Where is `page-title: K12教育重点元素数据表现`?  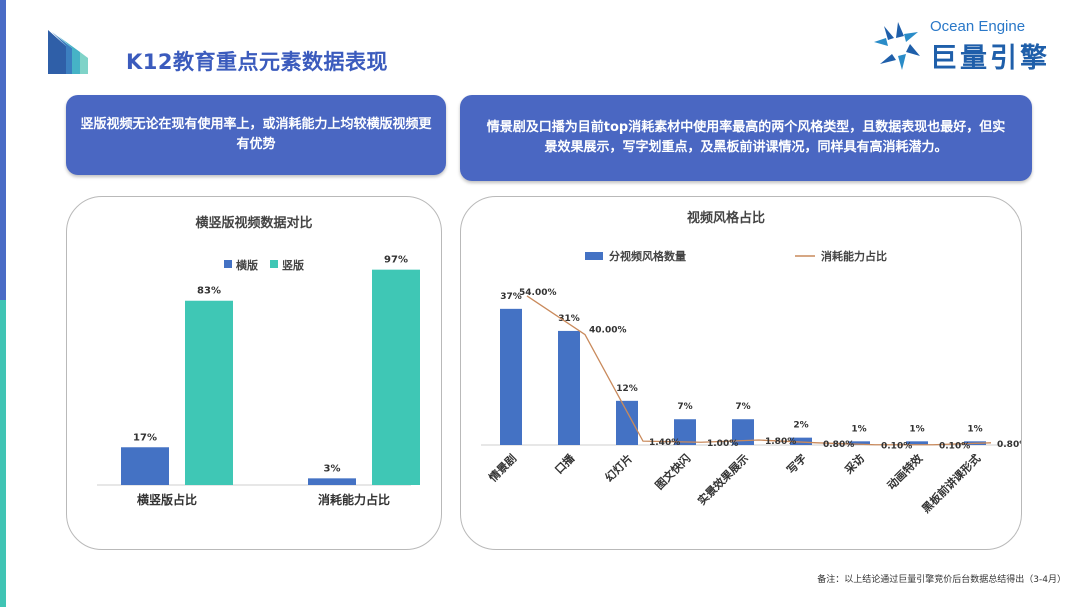 page-title: K12教育重点元素数据表现 is located at coordinates (257, 62).